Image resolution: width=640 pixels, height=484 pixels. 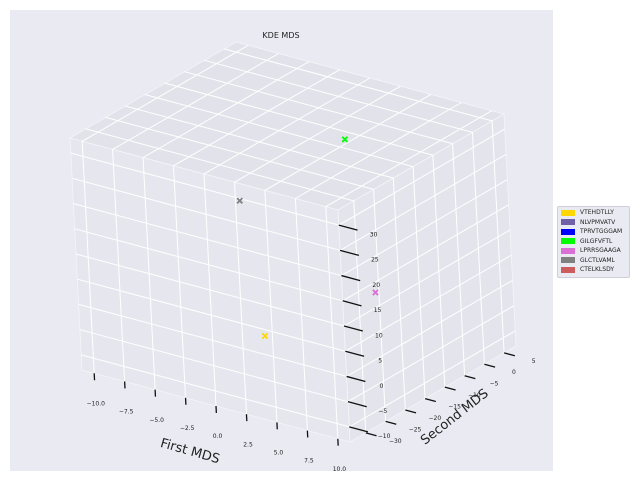 What do you see at coordinates (378, 310) in the screenshot?
I see `y-tick-label: 15` at bounding box center [378, 310].